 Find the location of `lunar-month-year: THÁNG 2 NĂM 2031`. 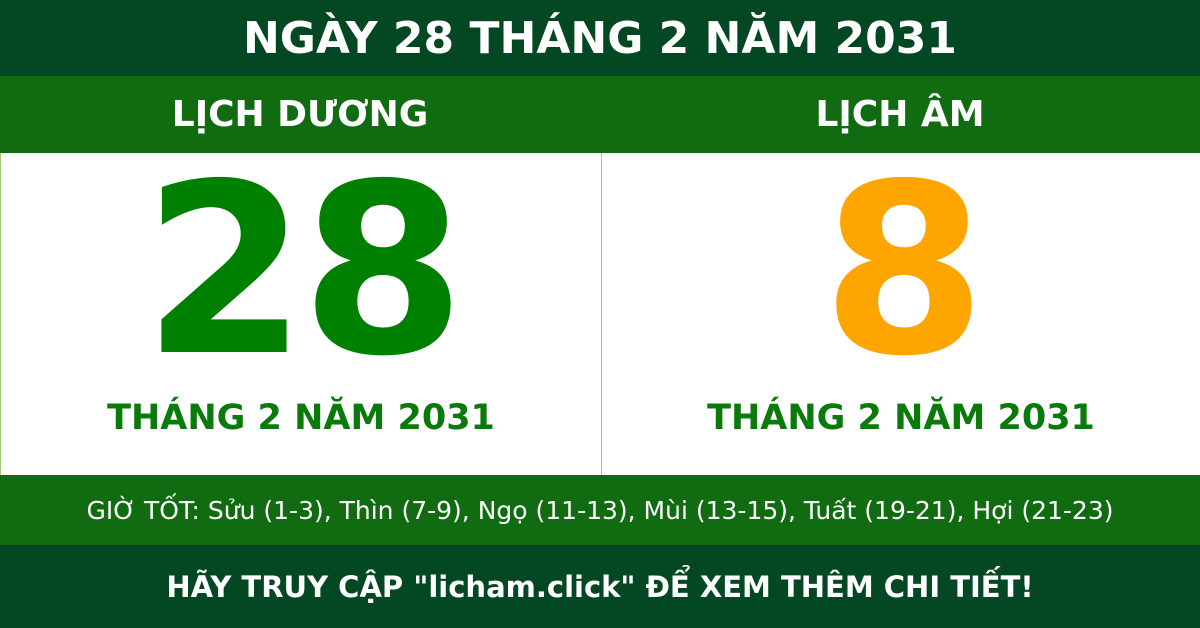

lunar-month-year: THÁNG 2 NĂM 2031 is located at coordinates (901, 418).